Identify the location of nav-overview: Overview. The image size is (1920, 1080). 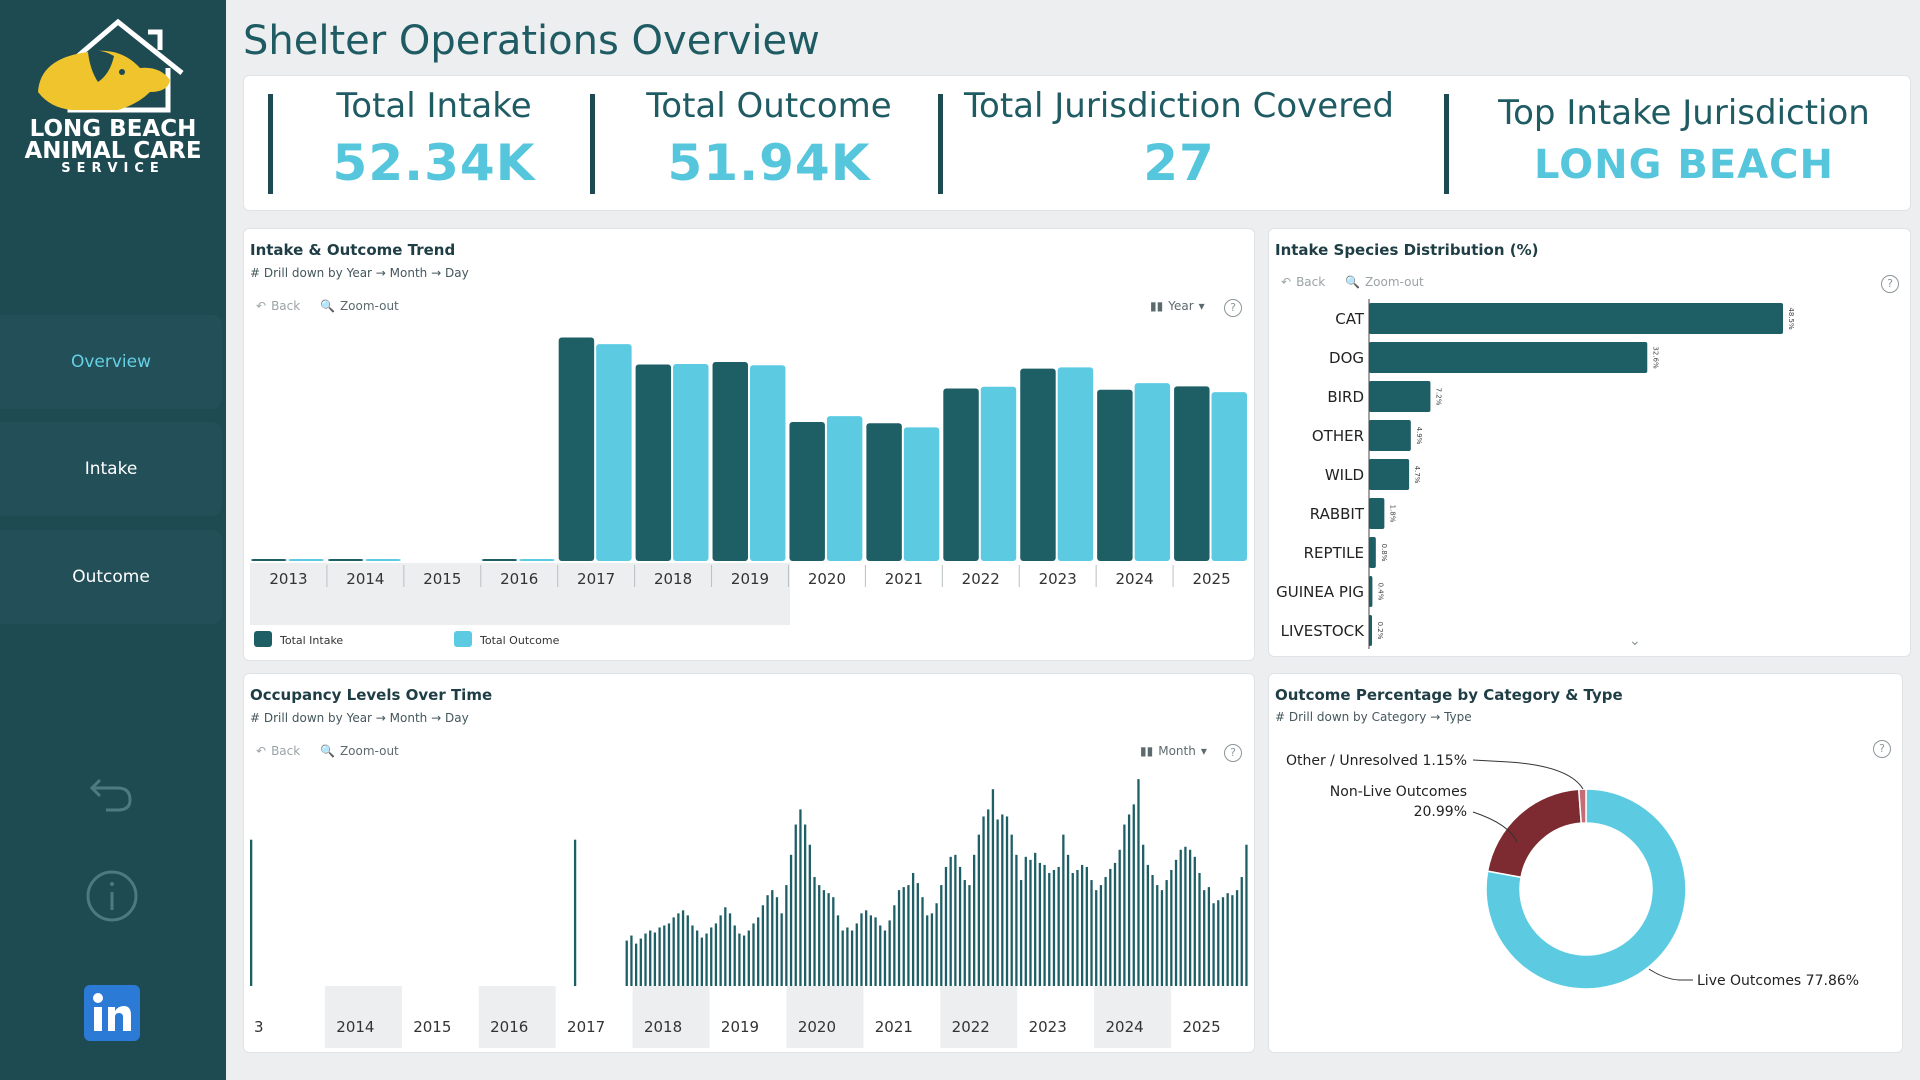
(111, 362).